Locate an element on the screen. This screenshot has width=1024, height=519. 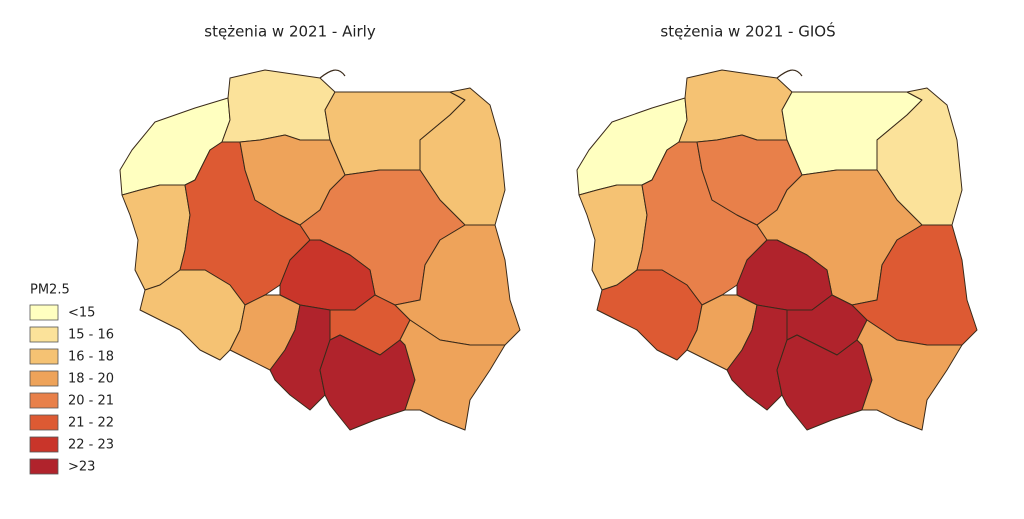
legend-label: >23 is located at coordinates (81, 467).